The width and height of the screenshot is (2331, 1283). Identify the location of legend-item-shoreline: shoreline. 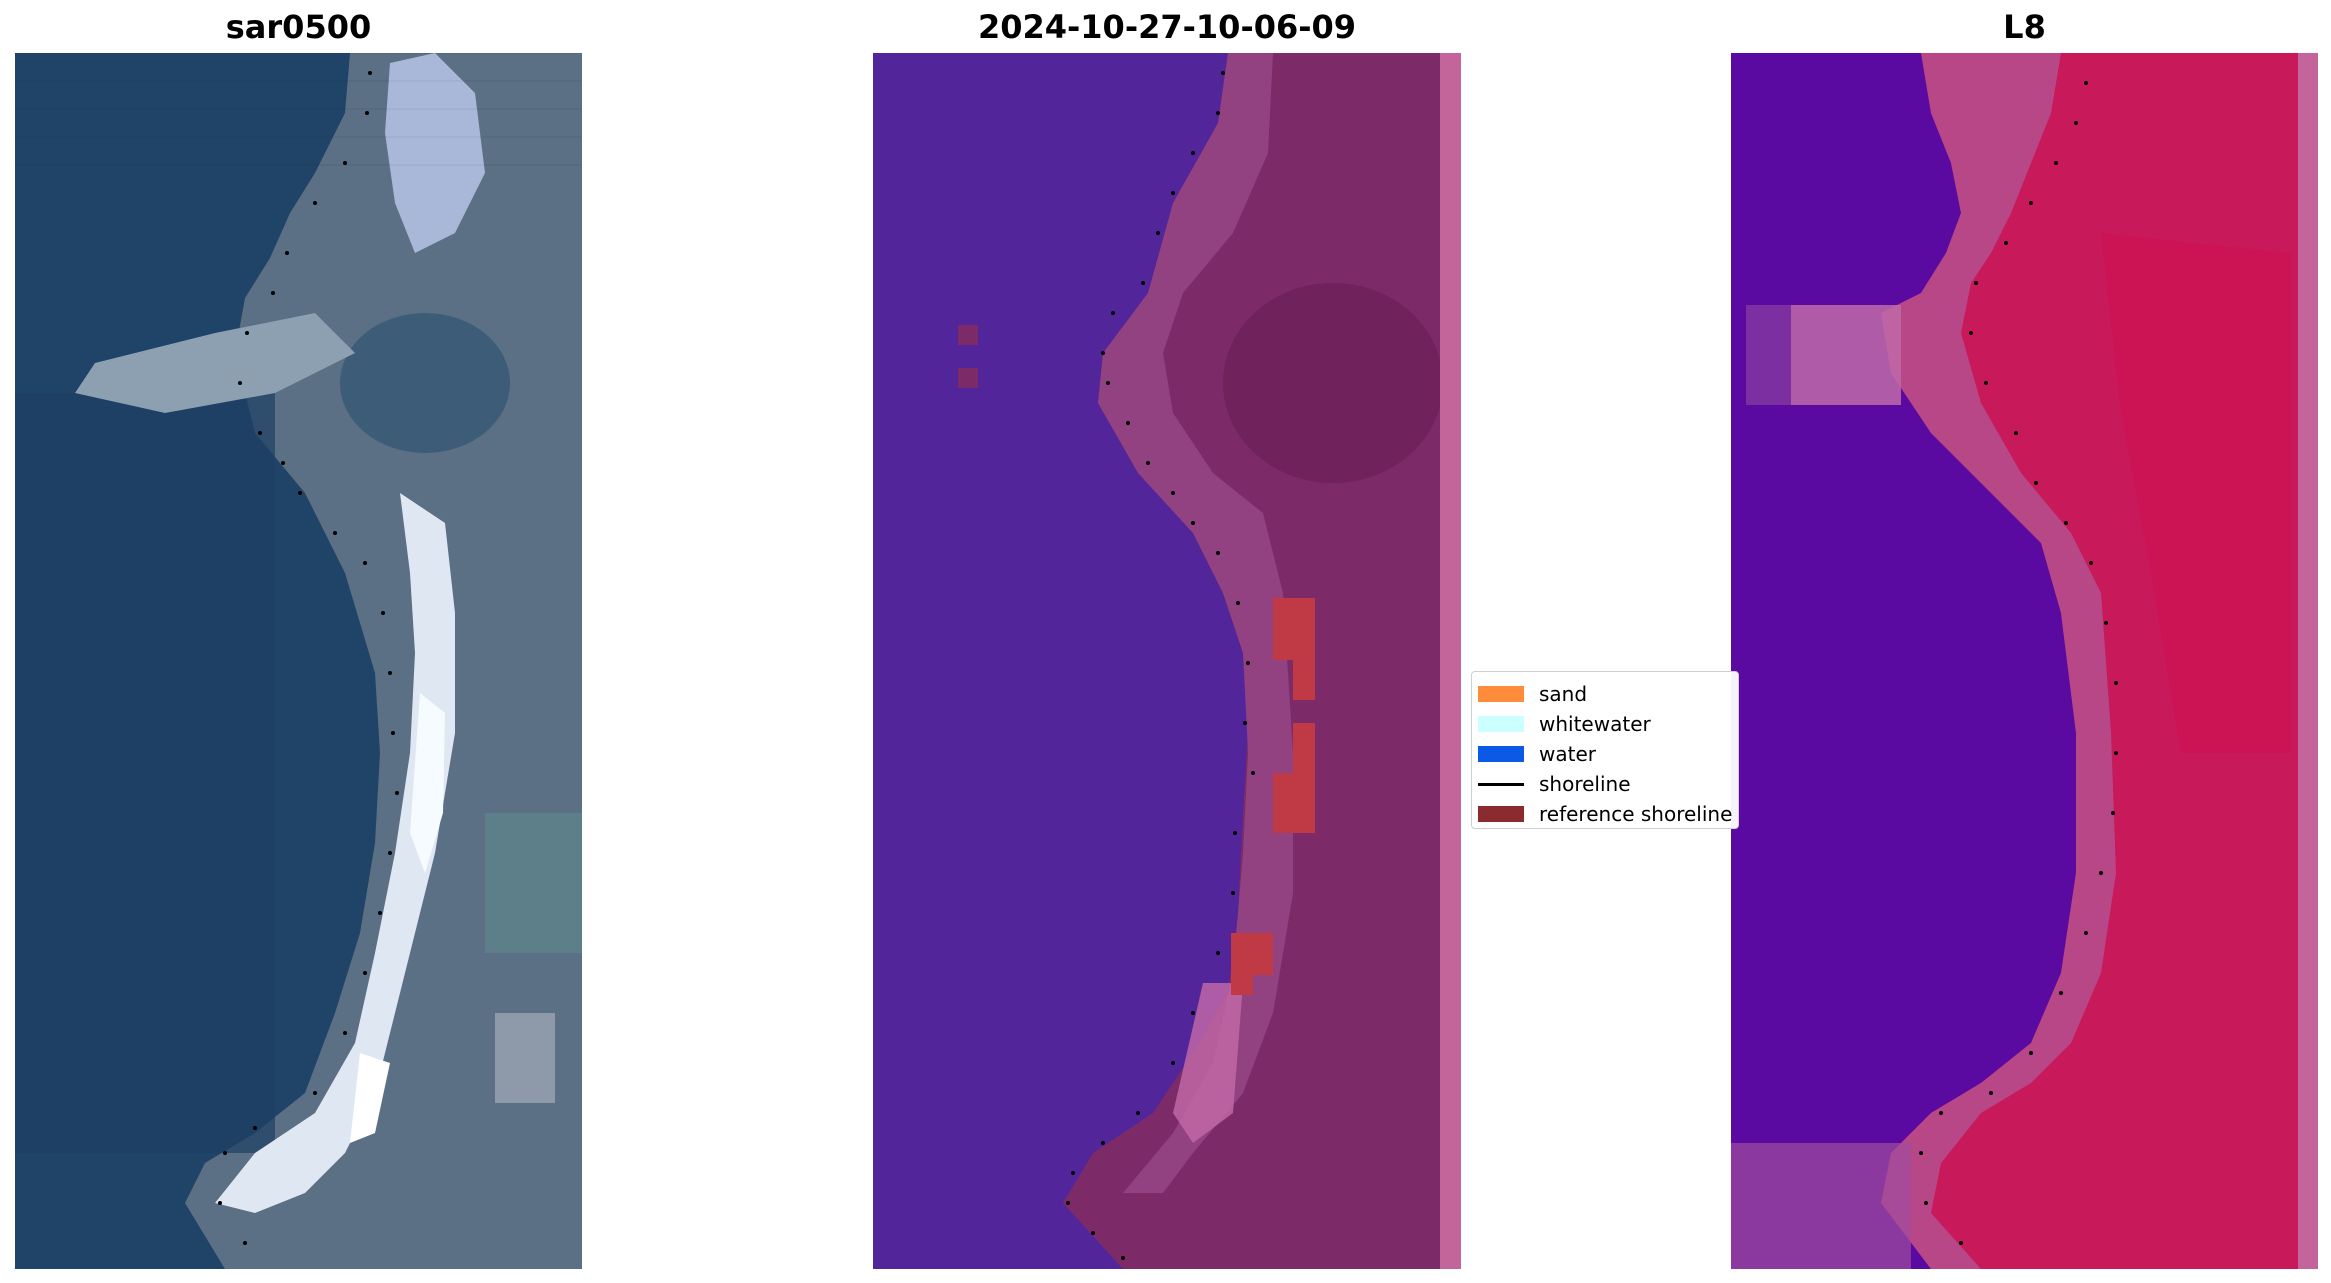
(1554, 784).